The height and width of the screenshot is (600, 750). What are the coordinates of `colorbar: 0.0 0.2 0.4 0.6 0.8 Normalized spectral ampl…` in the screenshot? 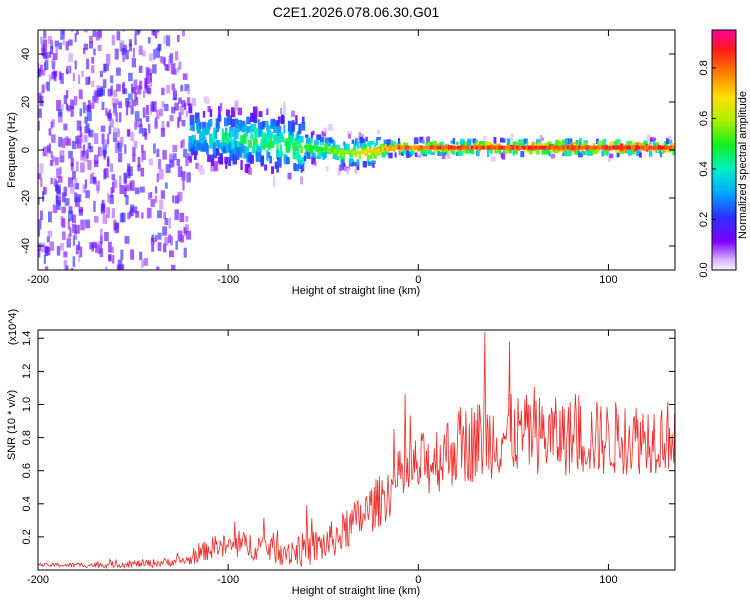 It's located at (723, 153).